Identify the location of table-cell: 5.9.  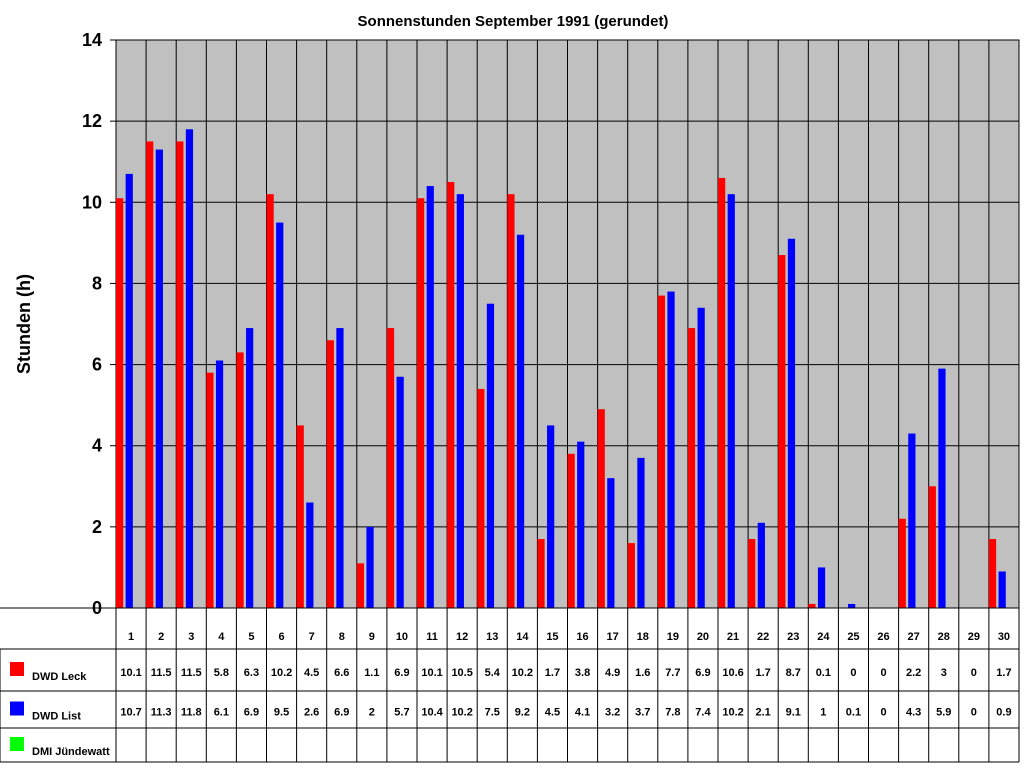
(943, 713).